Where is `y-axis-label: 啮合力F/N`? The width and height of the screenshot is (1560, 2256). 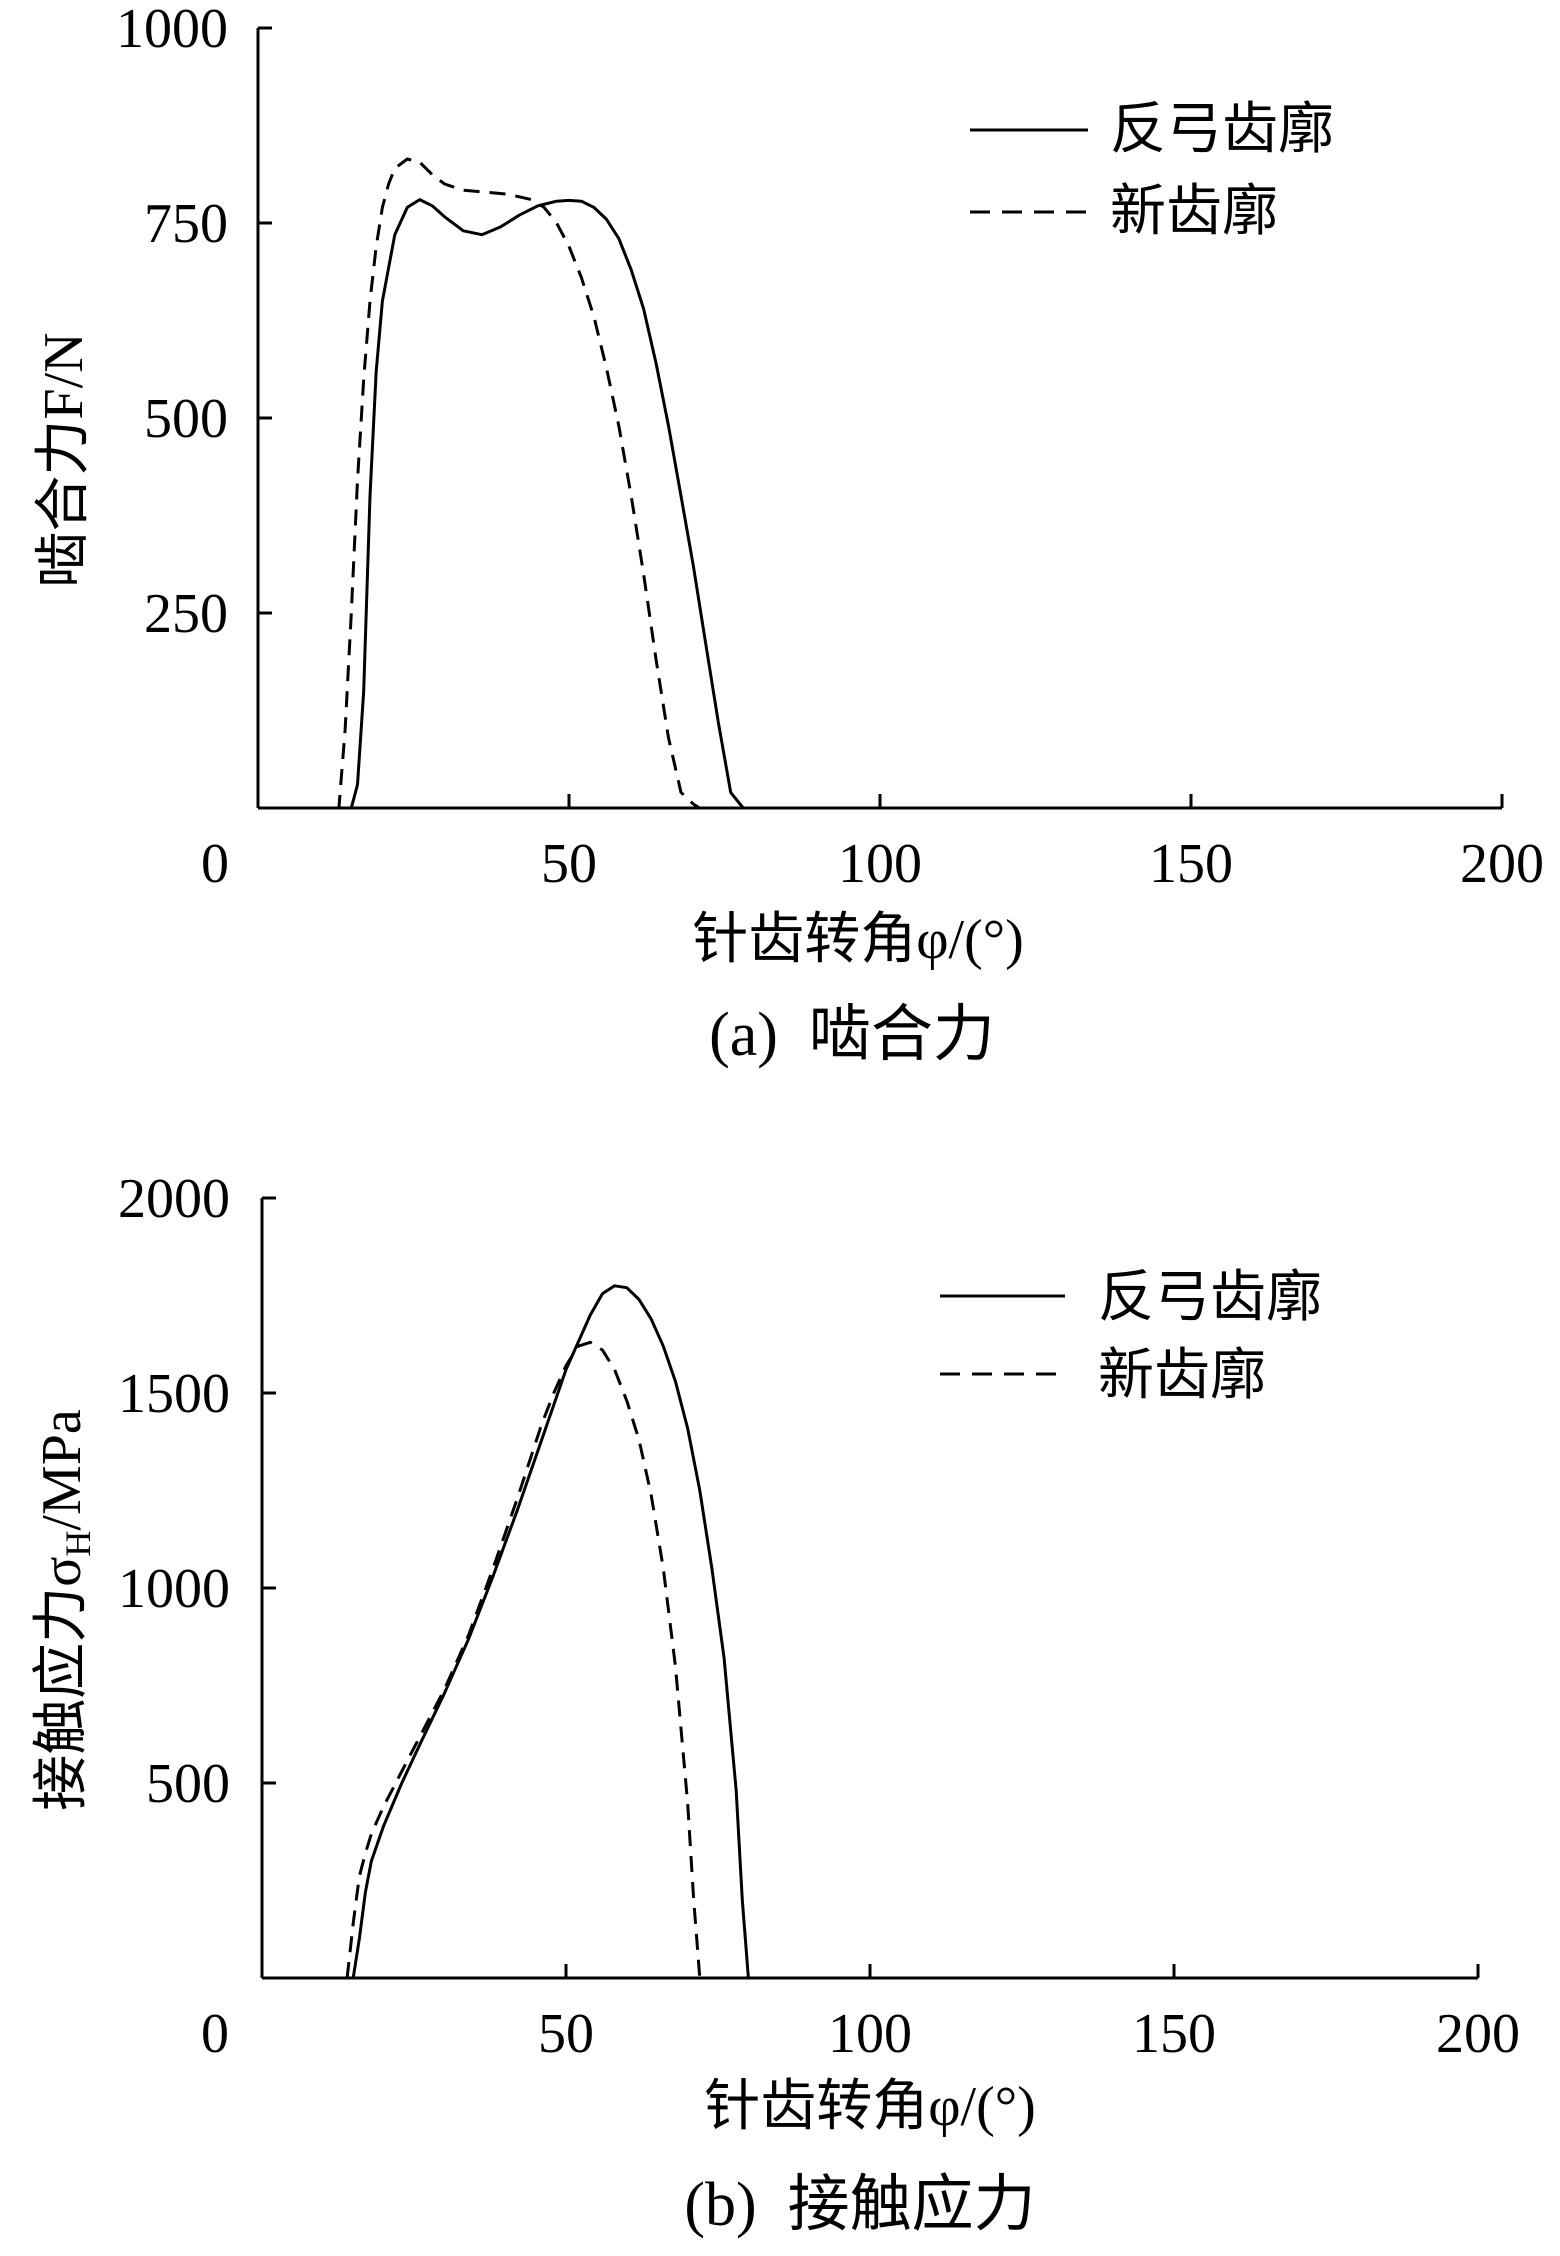 y-axis-label: 啮合力F/N is located at coordinates (64, 459).